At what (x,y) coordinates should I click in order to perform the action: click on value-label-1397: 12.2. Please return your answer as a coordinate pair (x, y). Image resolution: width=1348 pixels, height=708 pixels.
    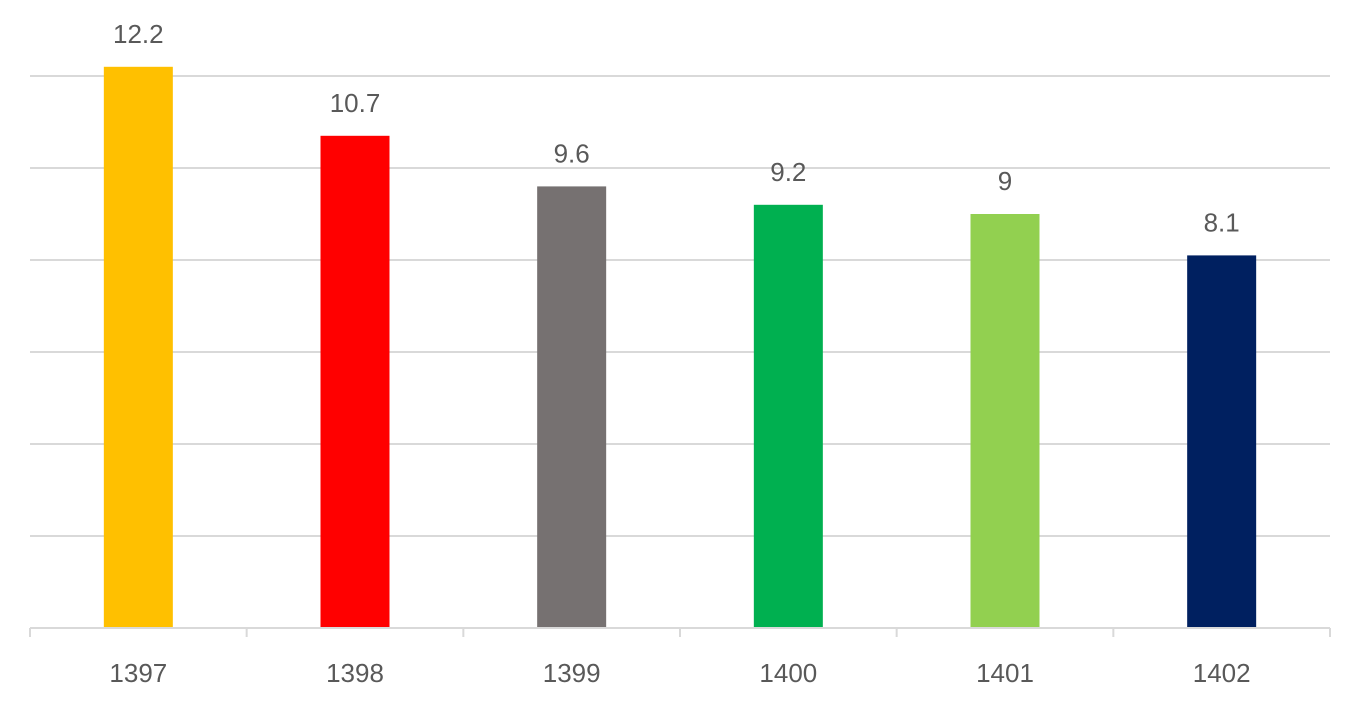
    Looking at the image, I should click on (138, 34).